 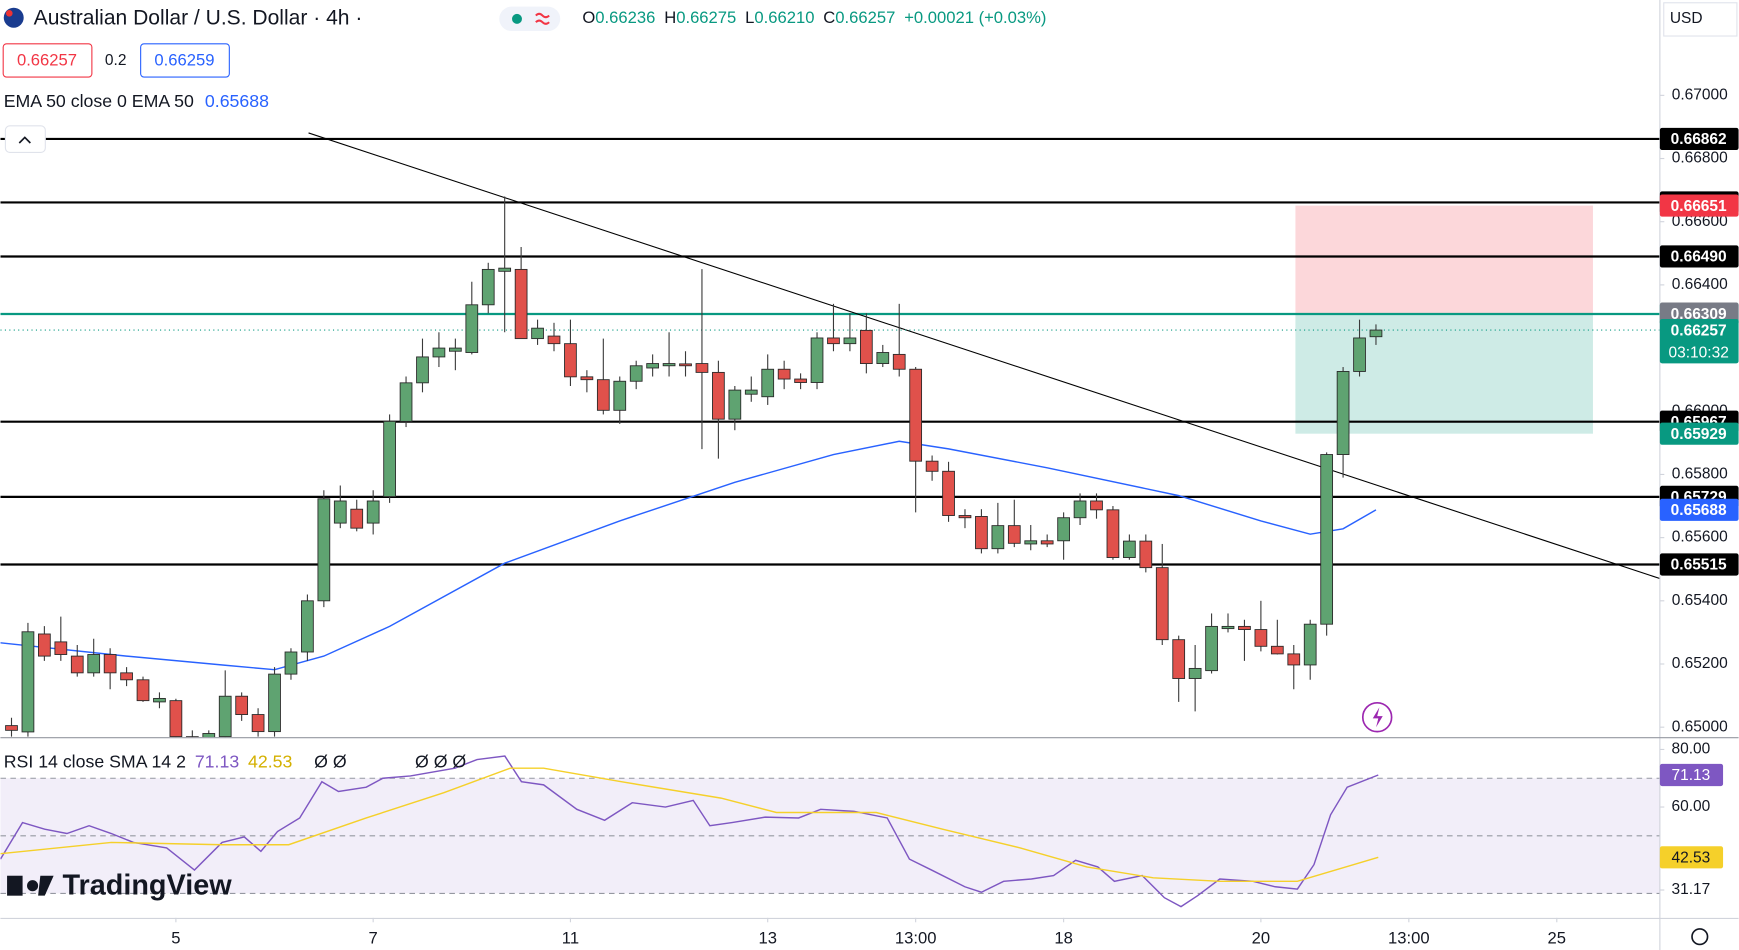 What do you see at coordinates (689, 831) in the screenshot?
I see `rsi-line` at bounding box center [689, 831].